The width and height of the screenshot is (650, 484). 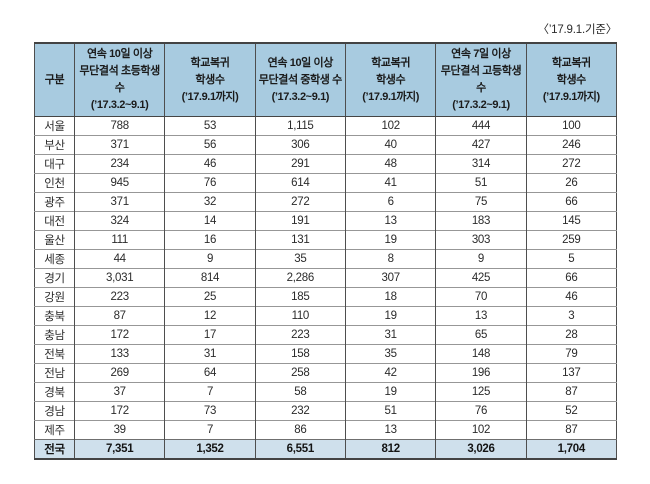 I want to click on value-cell: 41, so click(x=390, y=183).